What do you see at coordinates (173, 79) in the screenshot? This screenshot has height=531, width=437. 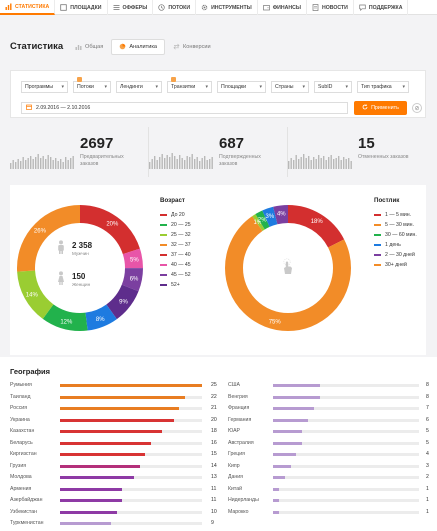 I see `filter-badge` at bounding box center [173, 79].